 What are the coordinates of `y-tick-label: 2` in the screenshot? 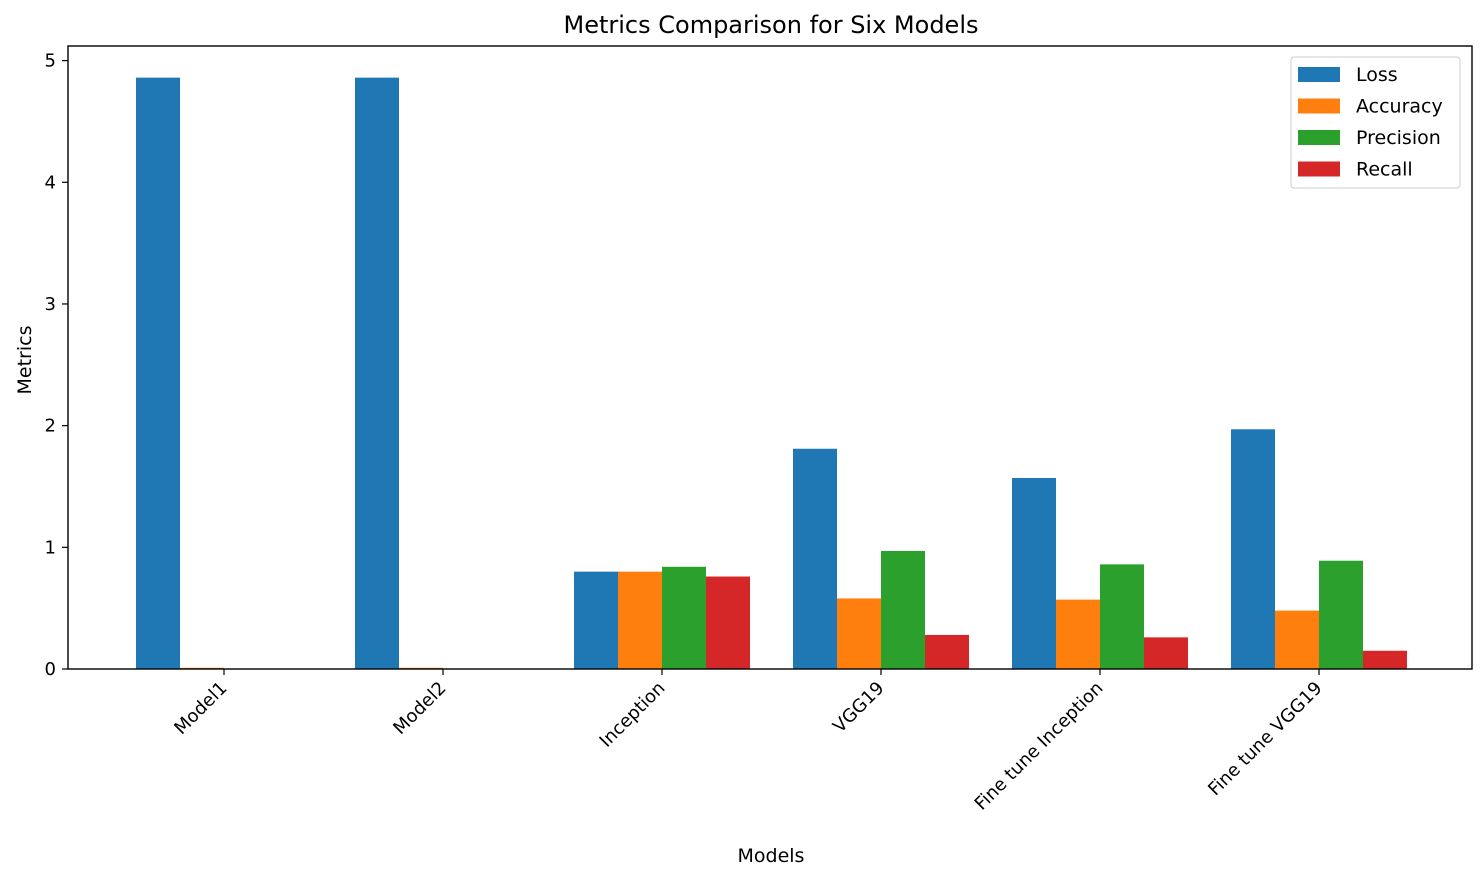 It's located at (50, 426).